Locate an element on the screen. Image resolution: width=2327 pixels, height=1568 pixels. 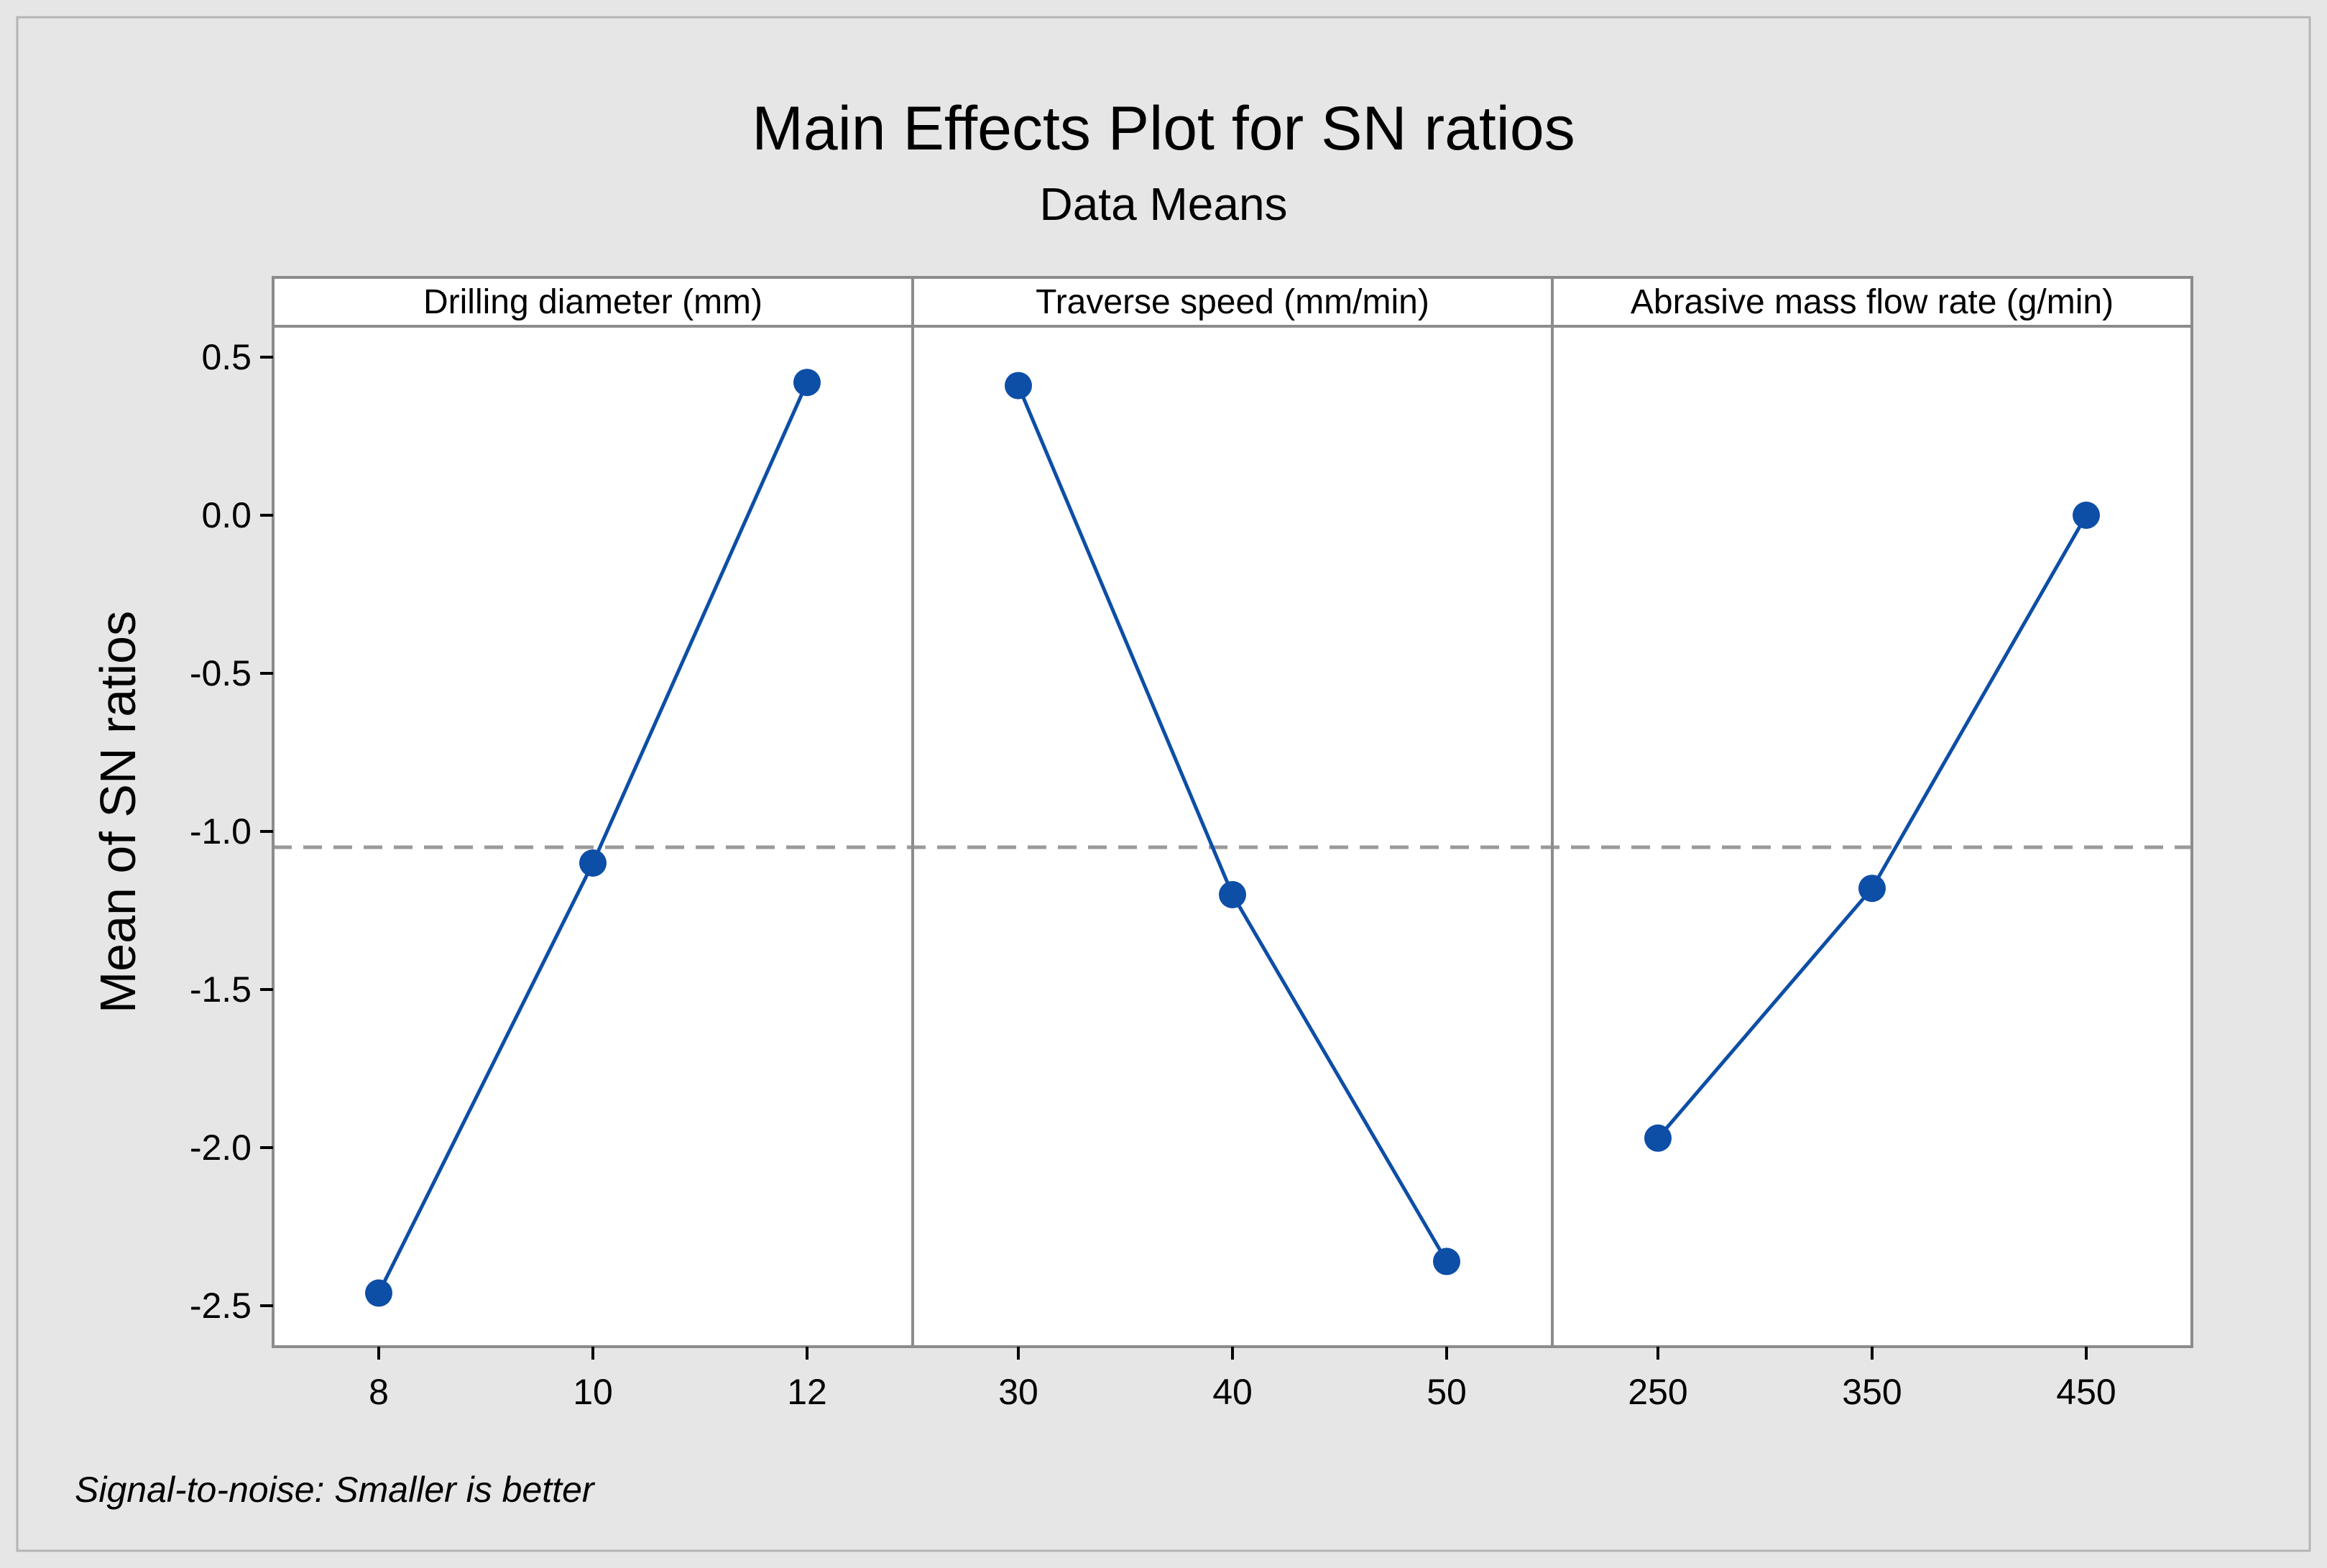
chart-subtitle: Data Means is located at coordinates (1163, 204).